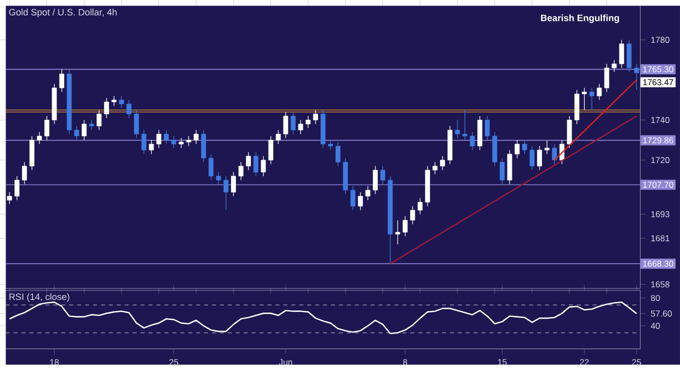 The height and width of the screenshot is (370, 680). I want to click on x-tick-label: 15, so click(502, 362).